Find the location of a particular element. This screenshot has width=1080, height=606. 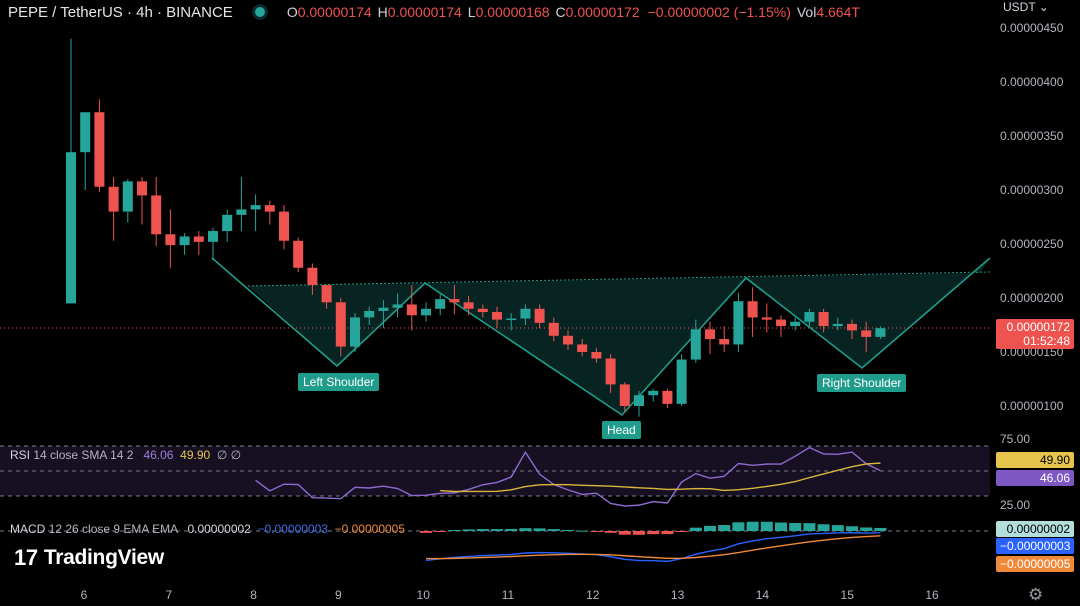

time-tick-label: 6 is located at coordinates (84, 595).